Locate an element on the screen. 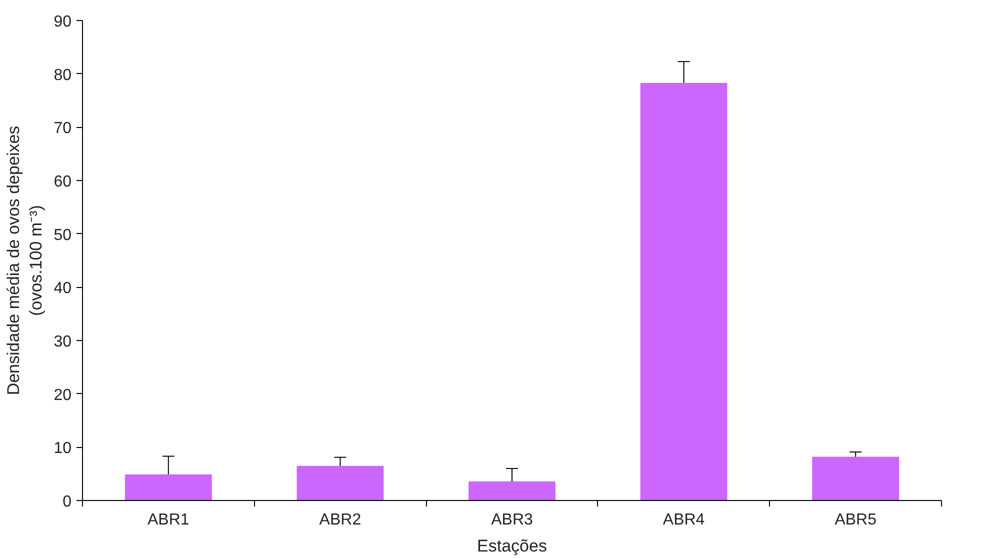 This screenshot has width=981, height=558. y-tick-label: 70 is located at coordinates (63, 129).